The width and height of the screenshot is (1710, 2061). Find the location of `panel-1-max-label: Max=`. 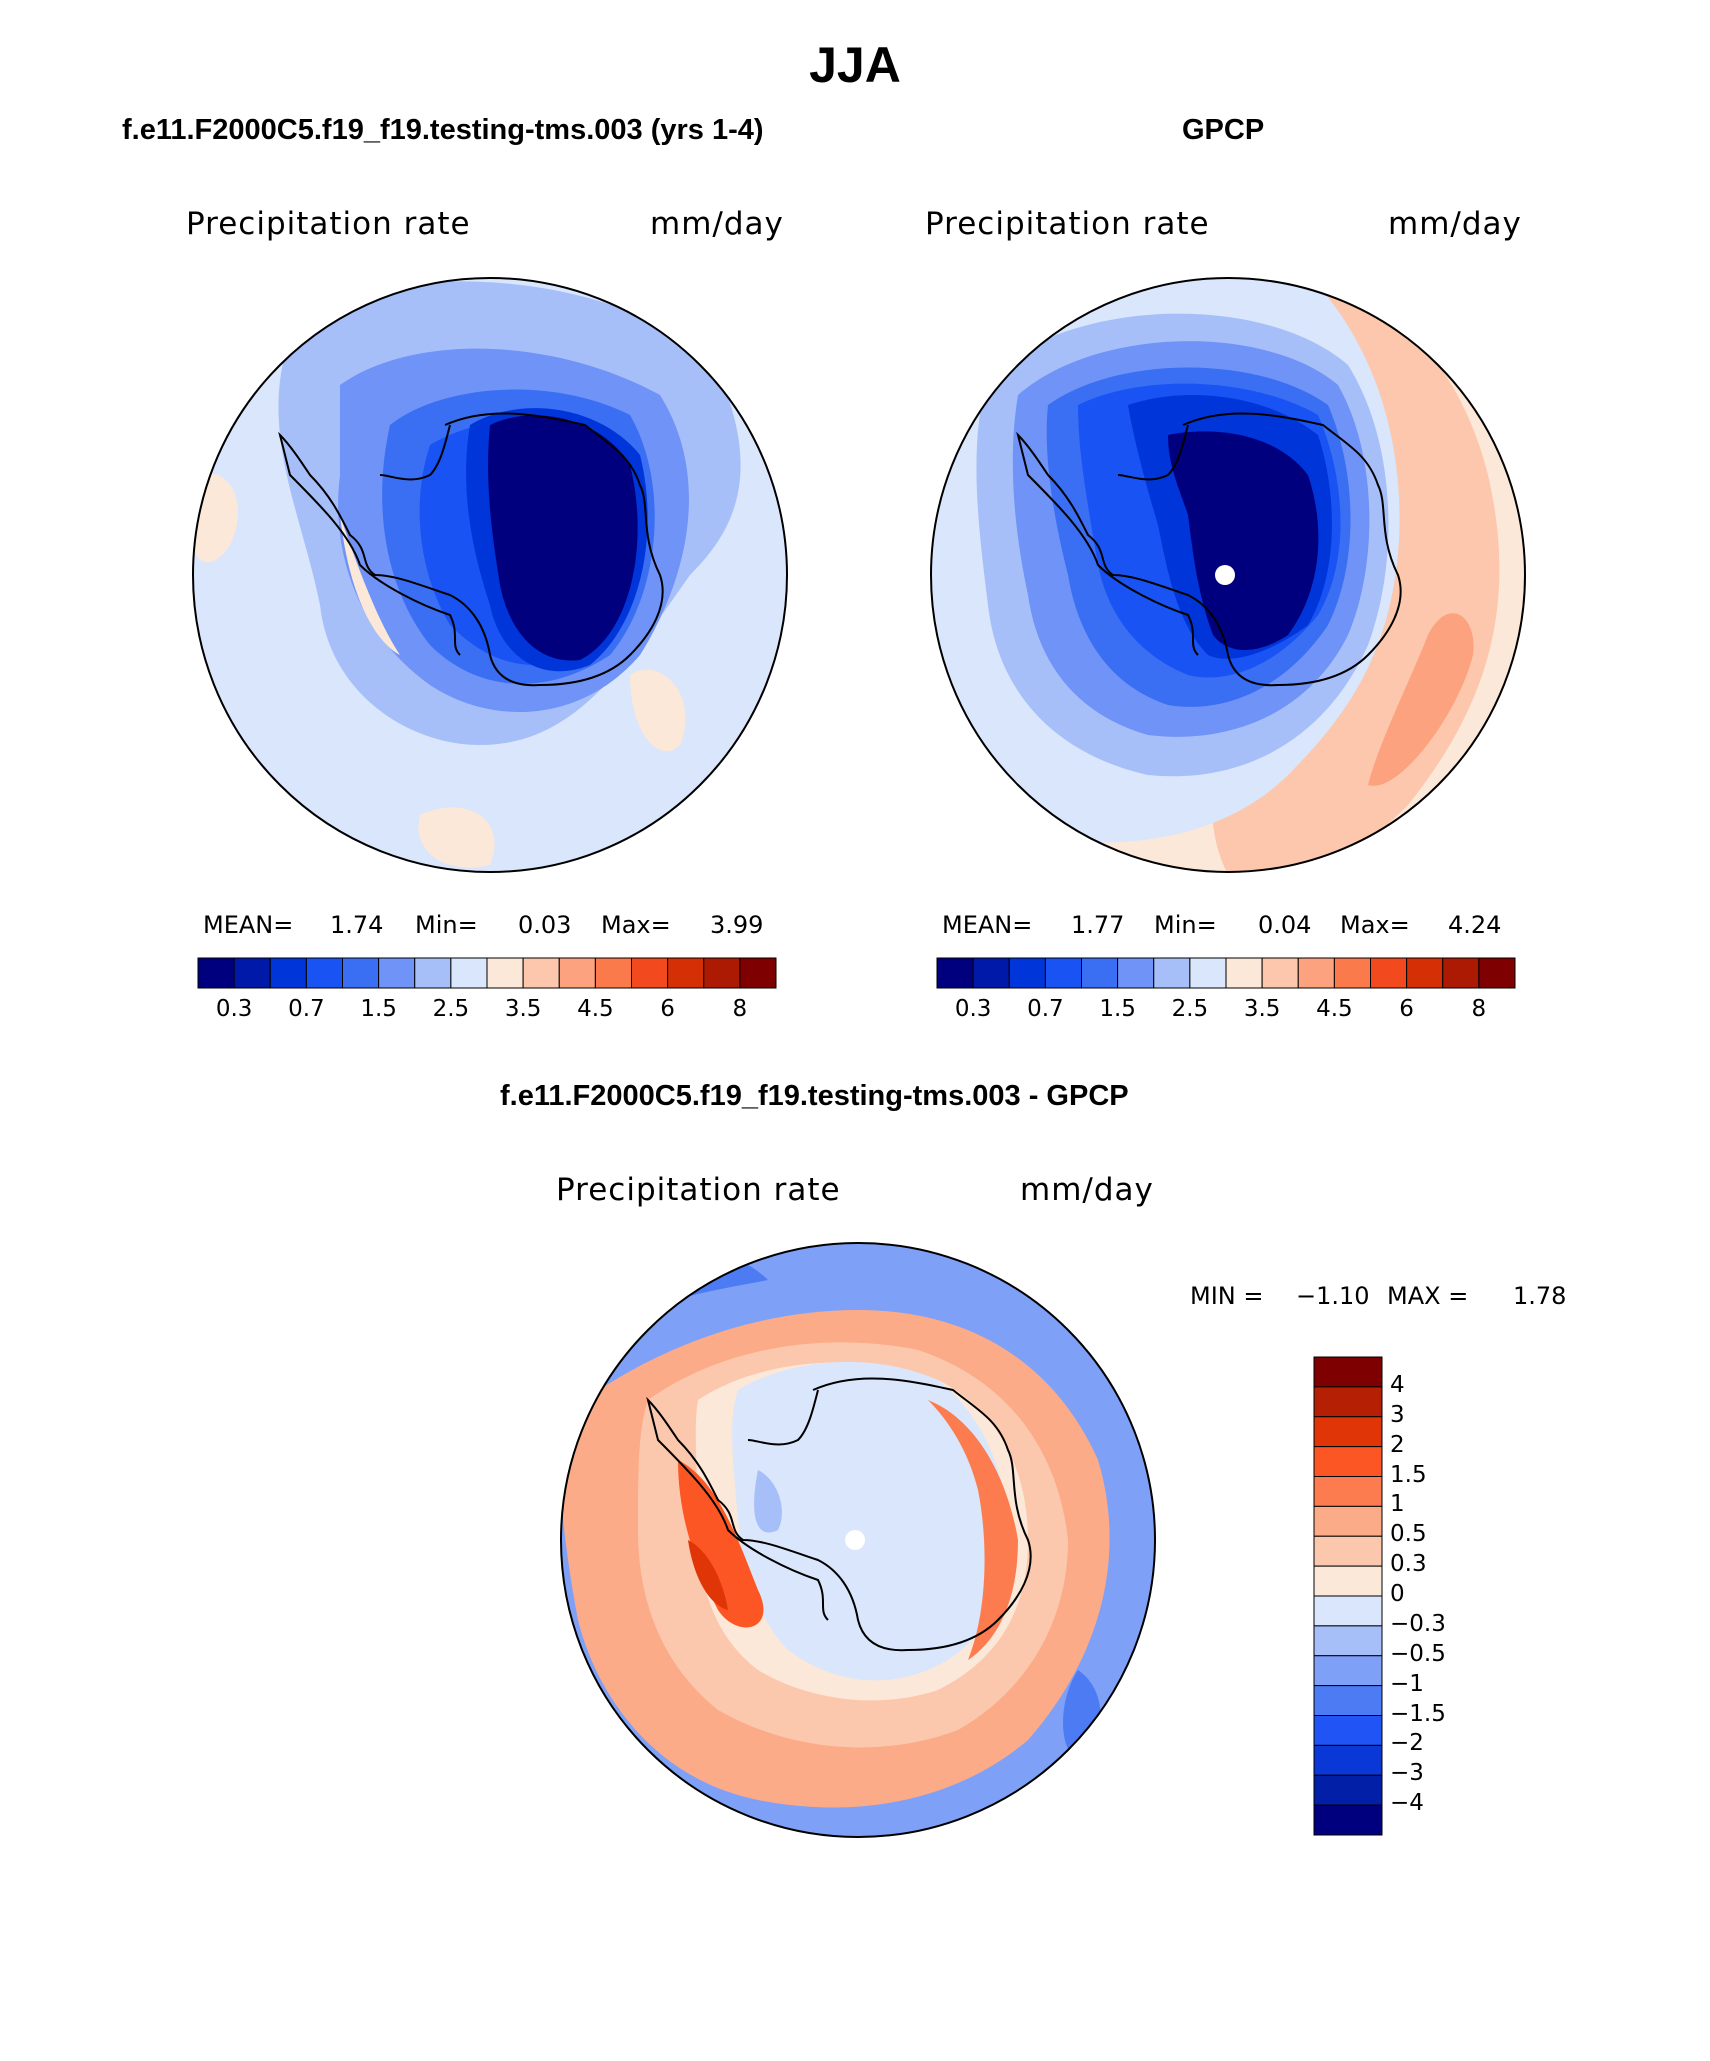

panel-1-max-label: Max= is located at coordinates (636, 925).